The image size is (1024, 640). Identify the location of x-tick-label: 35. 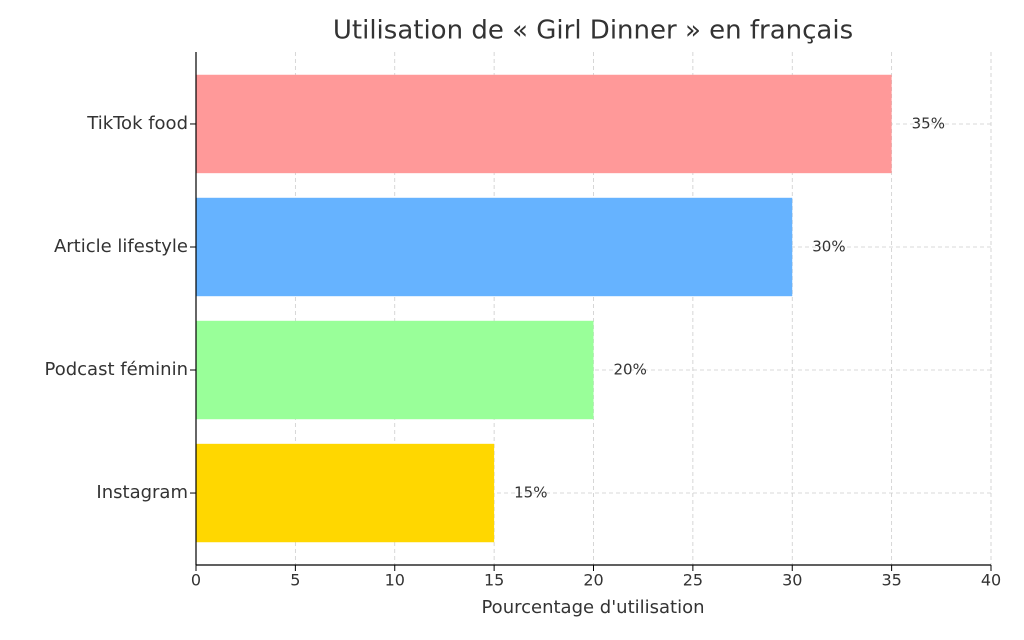
(891, 580).